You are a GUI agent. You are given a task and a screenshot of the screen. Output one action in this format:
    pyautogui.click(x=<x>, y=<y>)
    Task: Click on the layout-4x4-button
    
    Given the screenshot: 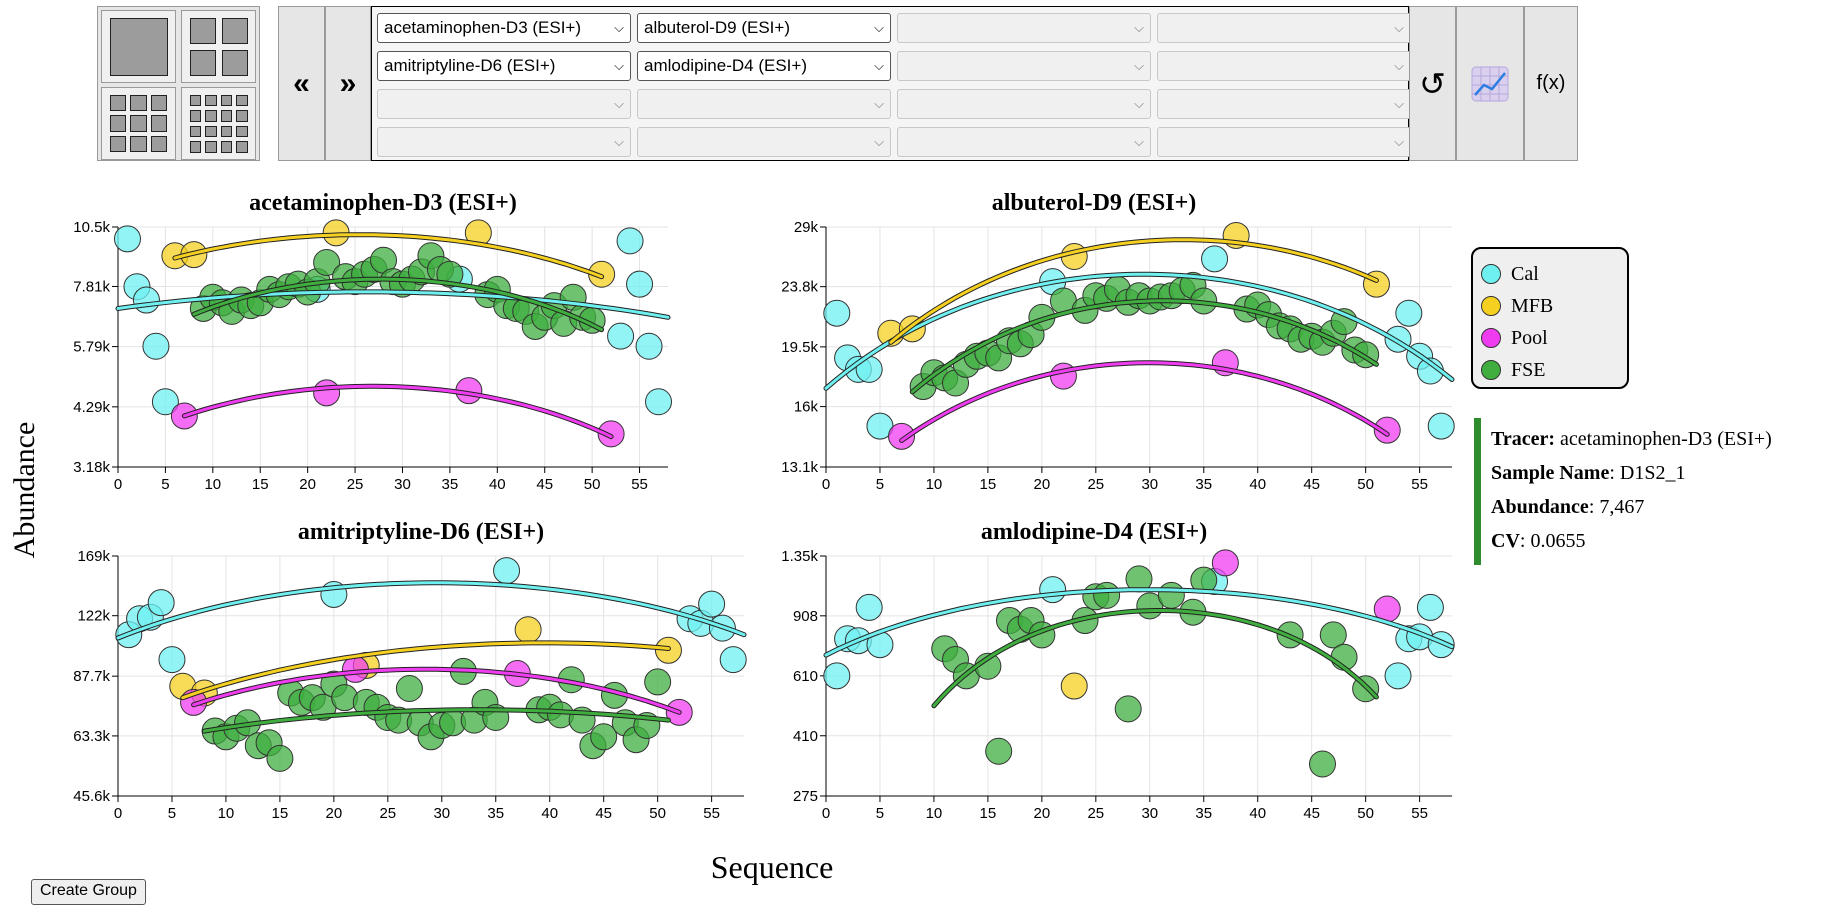 What is the action you would take?
    pyautogui.click(x=218, y=123)
    